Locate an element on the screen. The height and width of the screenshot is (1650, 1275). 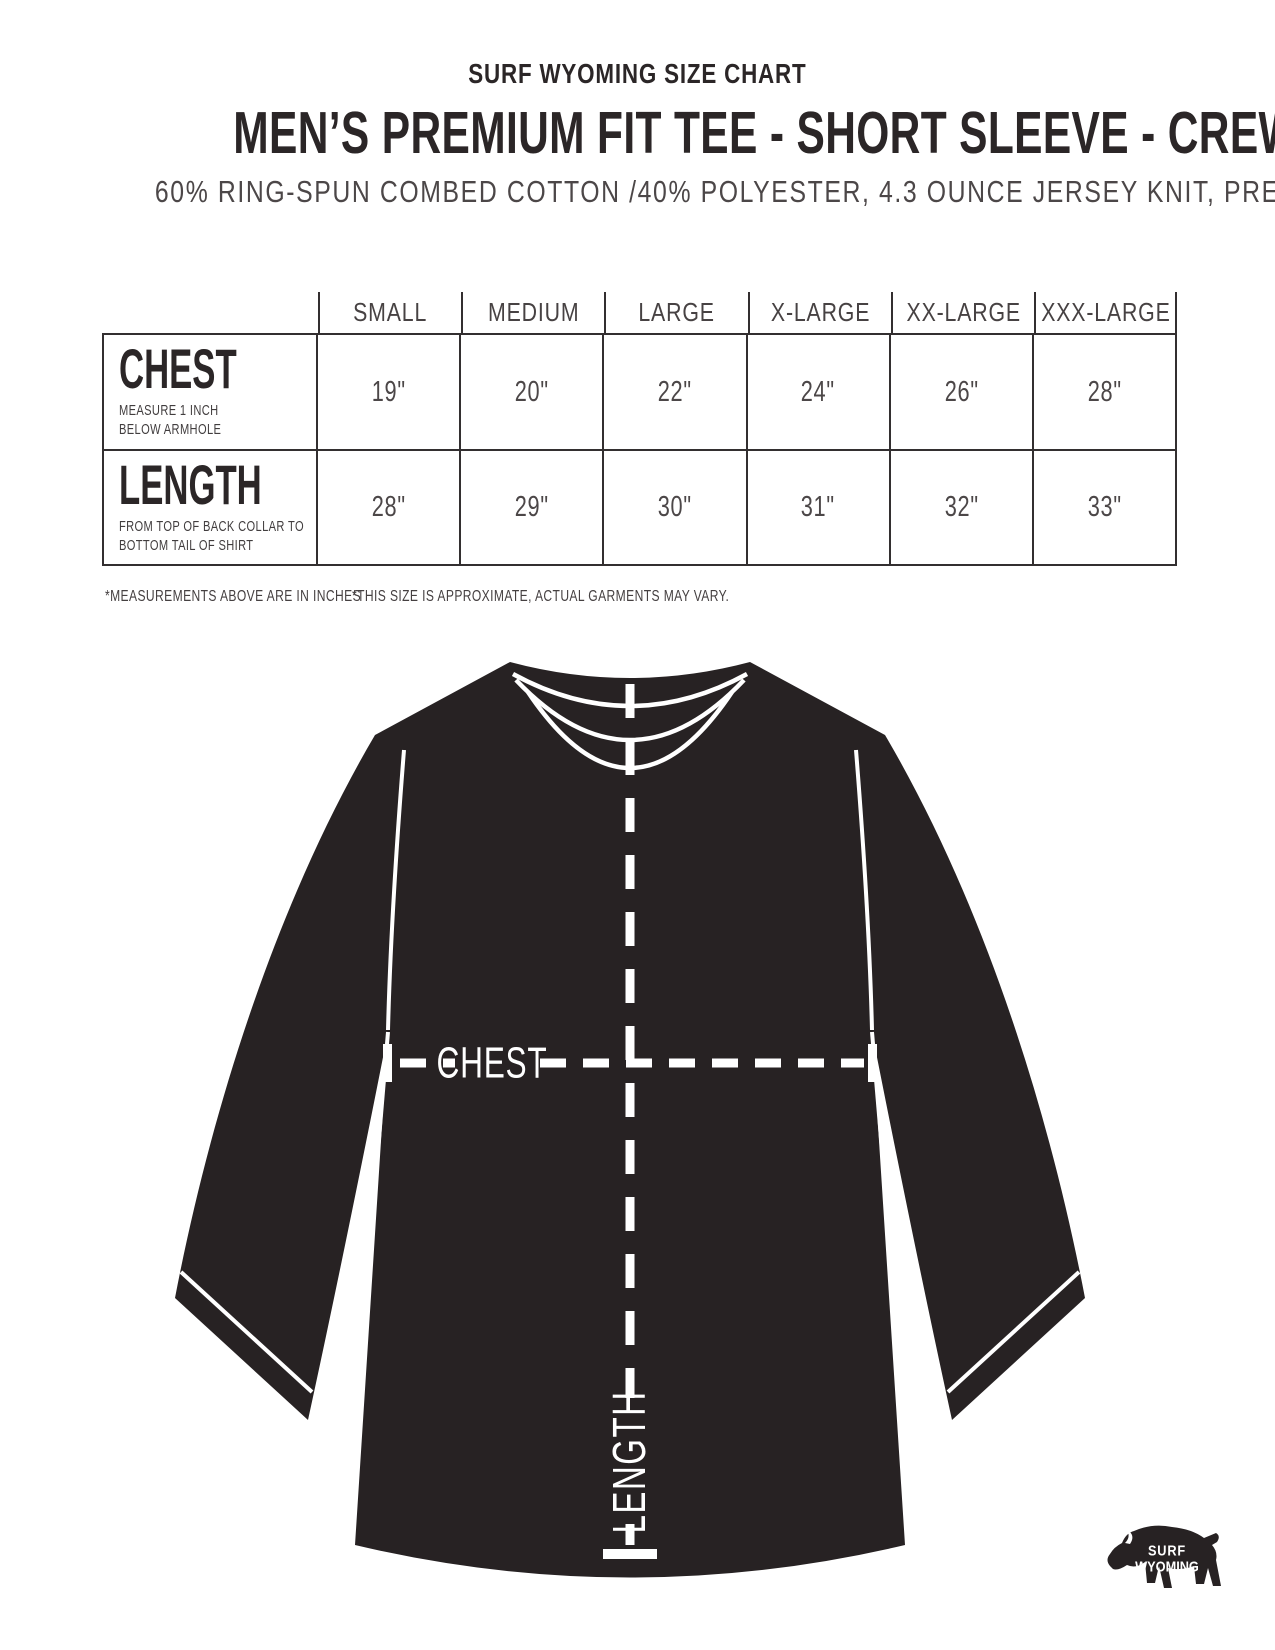
size-value: 20" is located at coordinates (531, 391).